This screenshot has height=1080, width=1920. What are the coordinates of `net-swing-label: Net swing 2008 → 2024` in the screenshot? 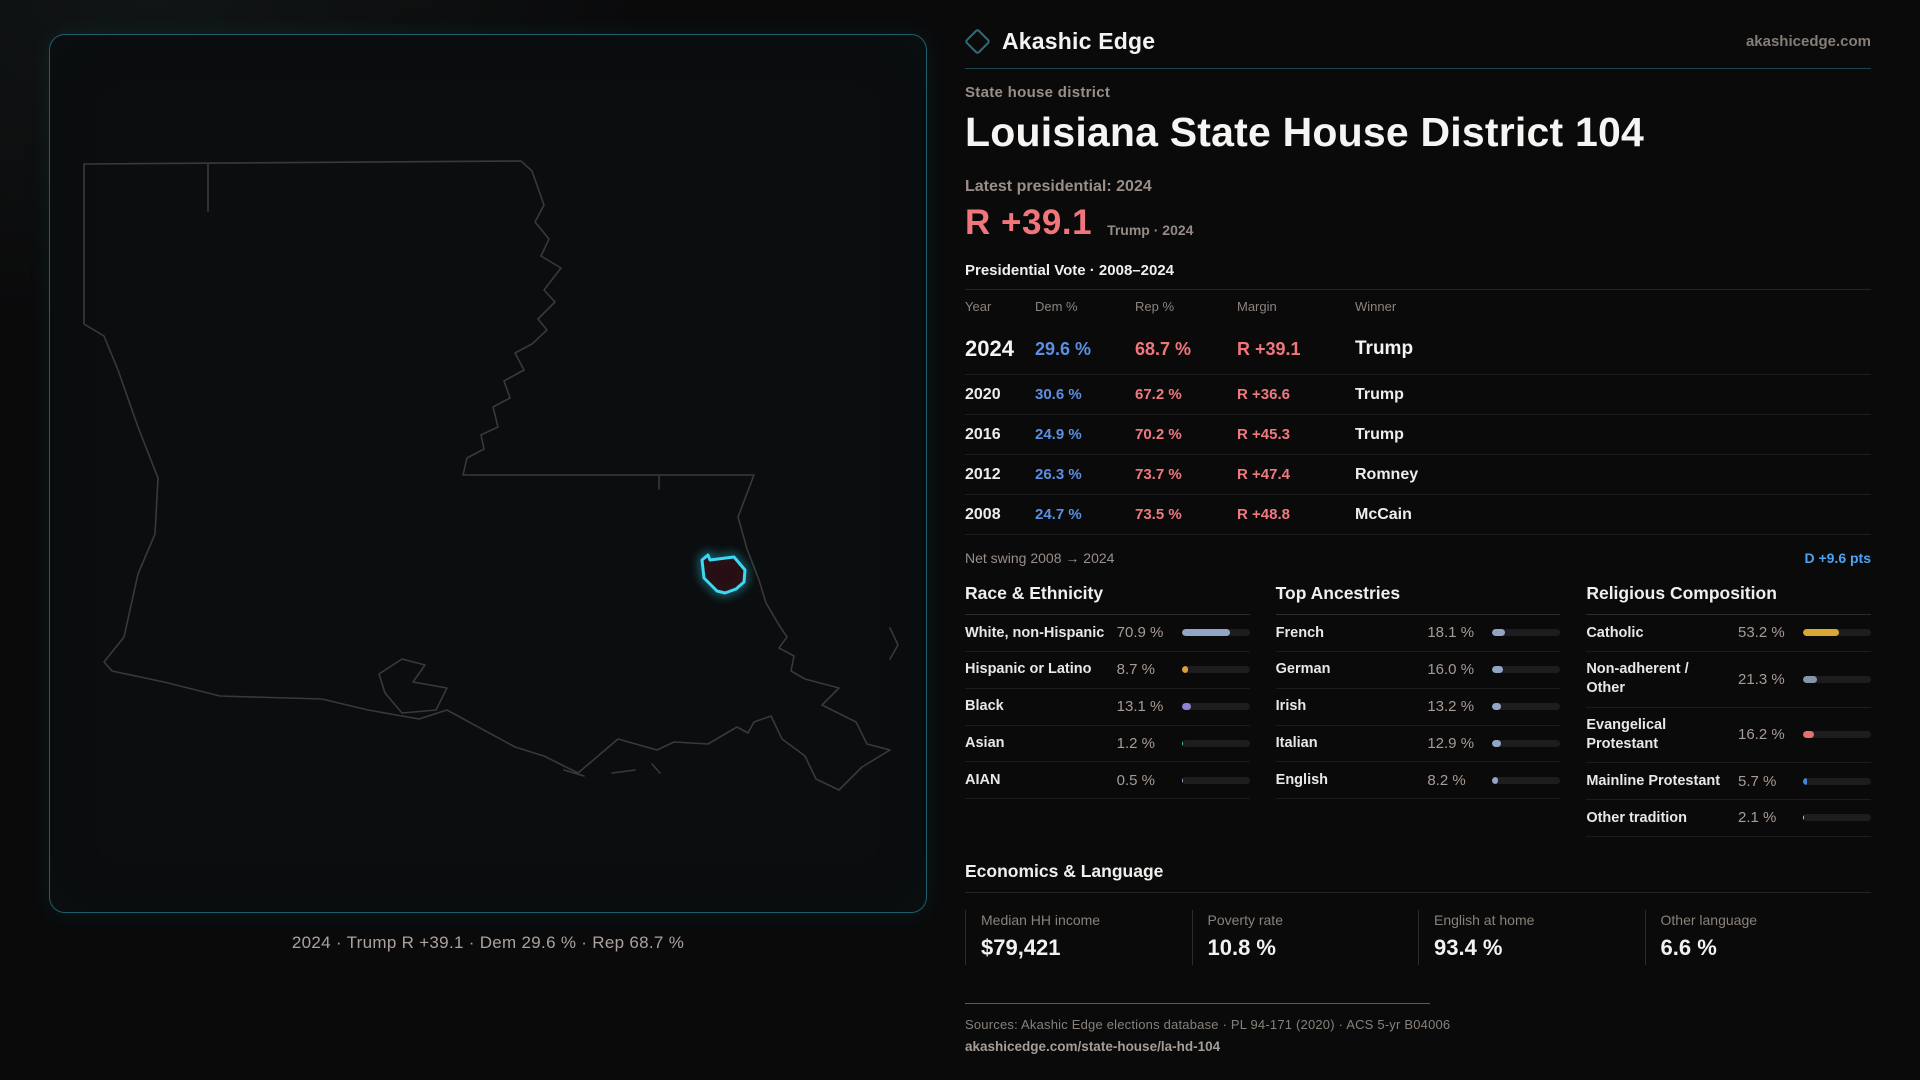 It's located at (1040, 558).